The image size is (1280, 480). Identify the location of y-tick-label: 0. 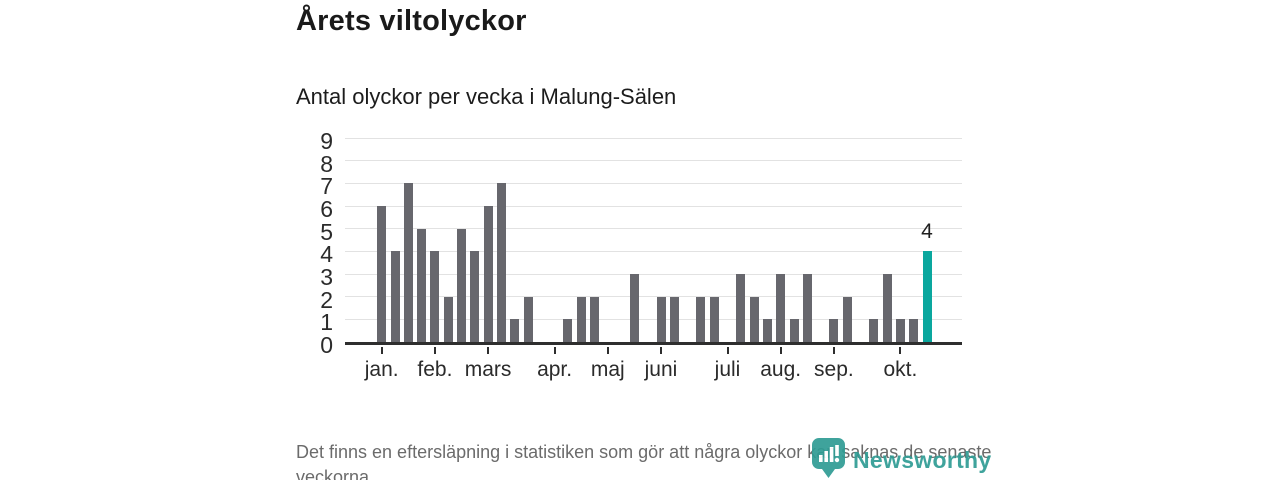
(326, 345).